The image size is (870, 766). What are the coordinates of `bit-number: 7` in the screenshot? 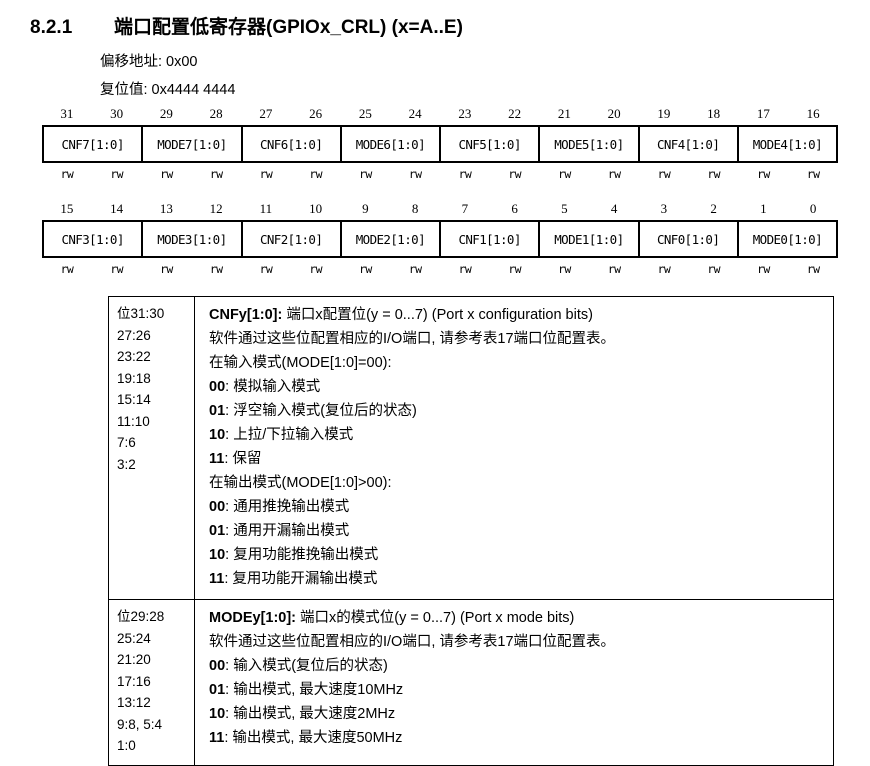 It's located at (465, 208).